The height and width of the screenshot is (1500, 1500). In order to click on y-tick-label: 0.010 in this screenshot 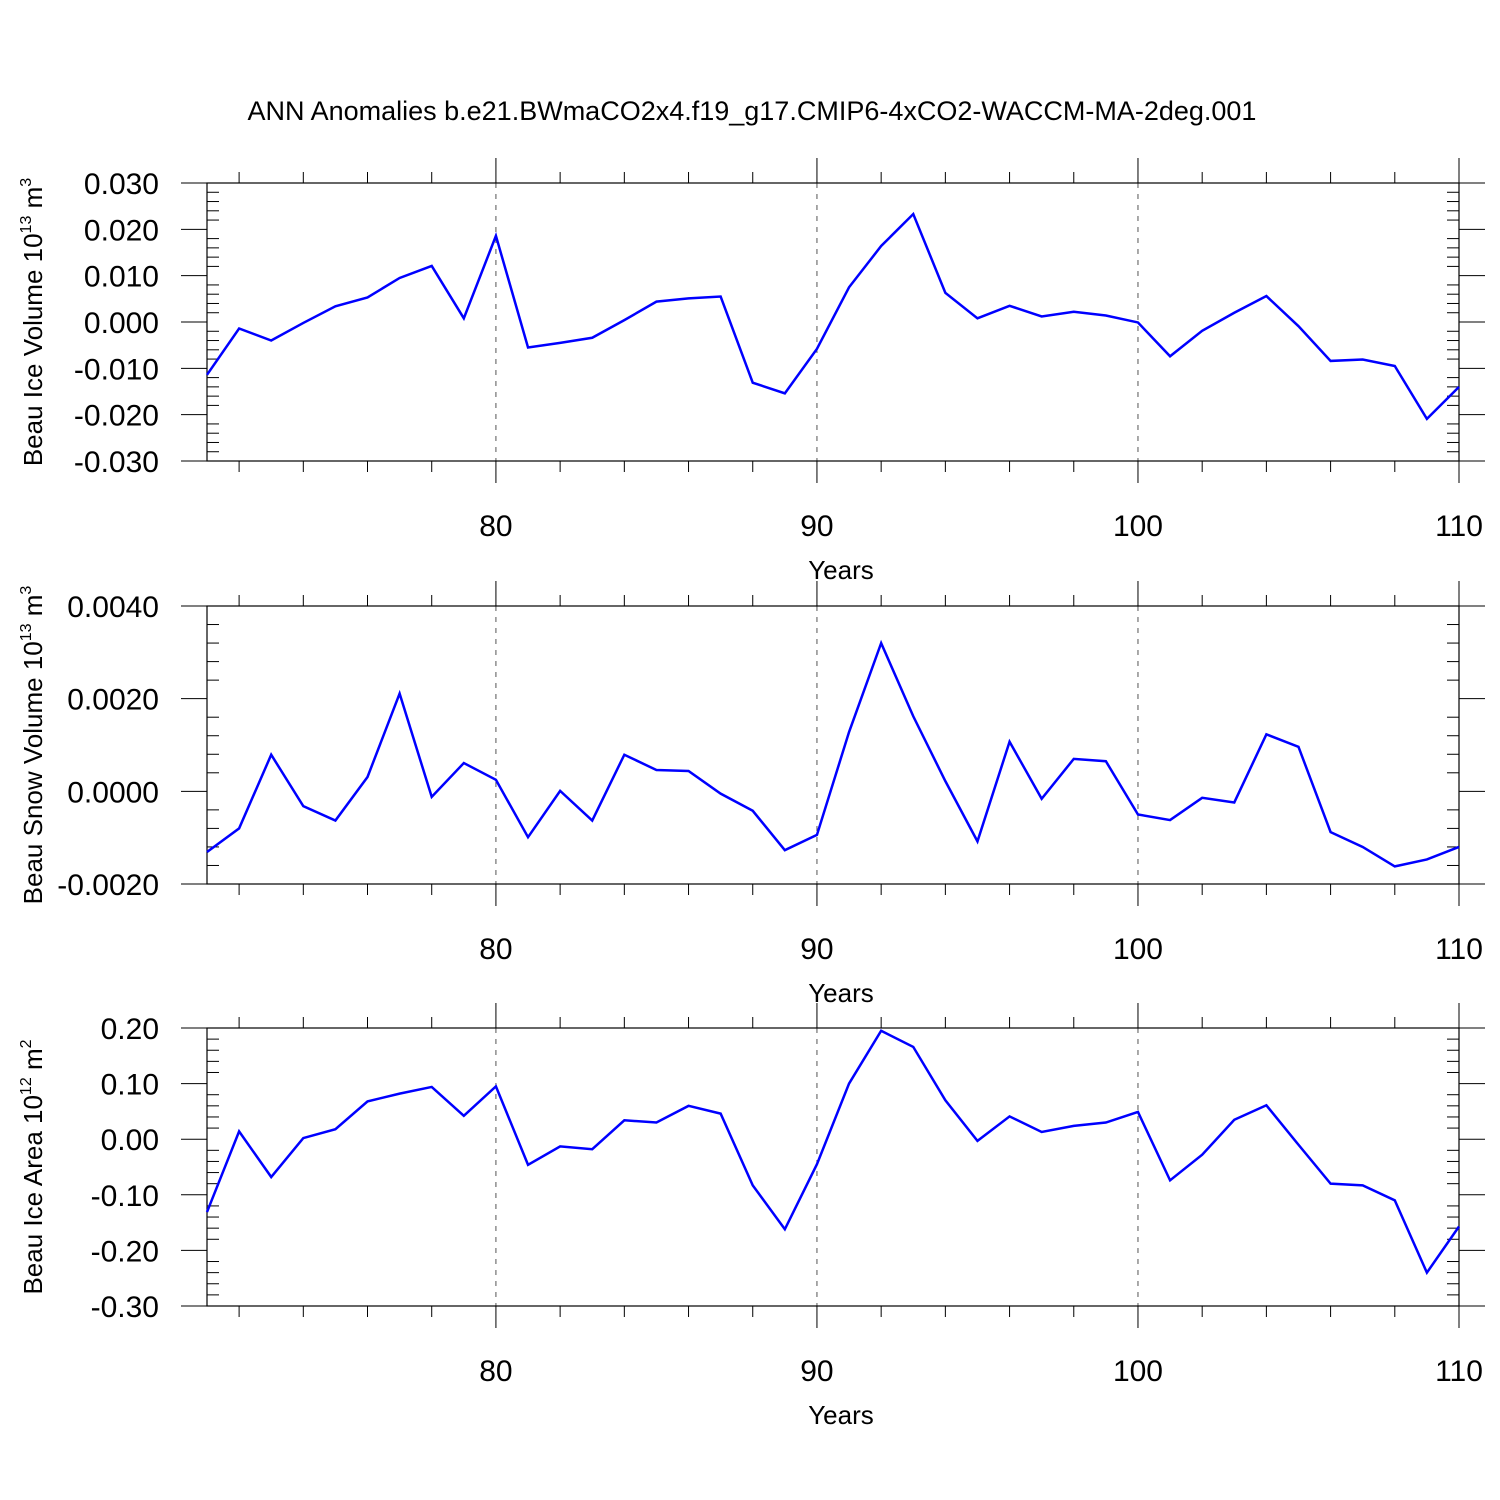, I will do `click(121, 277)`.